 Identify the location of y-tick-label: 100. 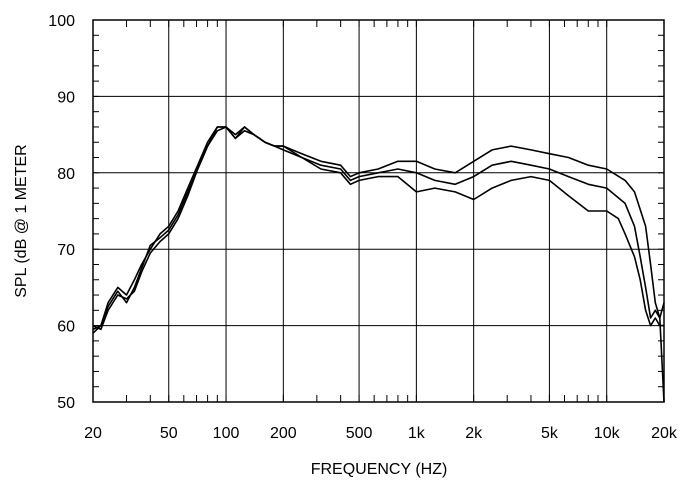
(61, 21).